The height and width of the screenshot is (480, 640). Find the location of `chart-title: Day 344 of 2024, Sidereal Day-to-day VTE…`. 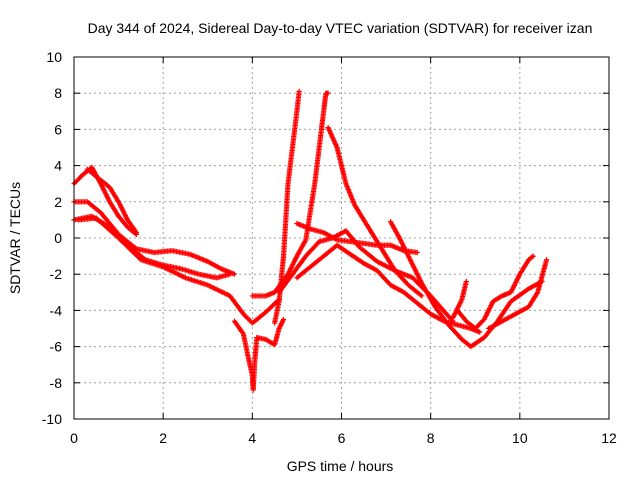

chart-title: Day 344 of 2024, Sidereal Day-to-day VTE… is located at coordinates (340, 28).